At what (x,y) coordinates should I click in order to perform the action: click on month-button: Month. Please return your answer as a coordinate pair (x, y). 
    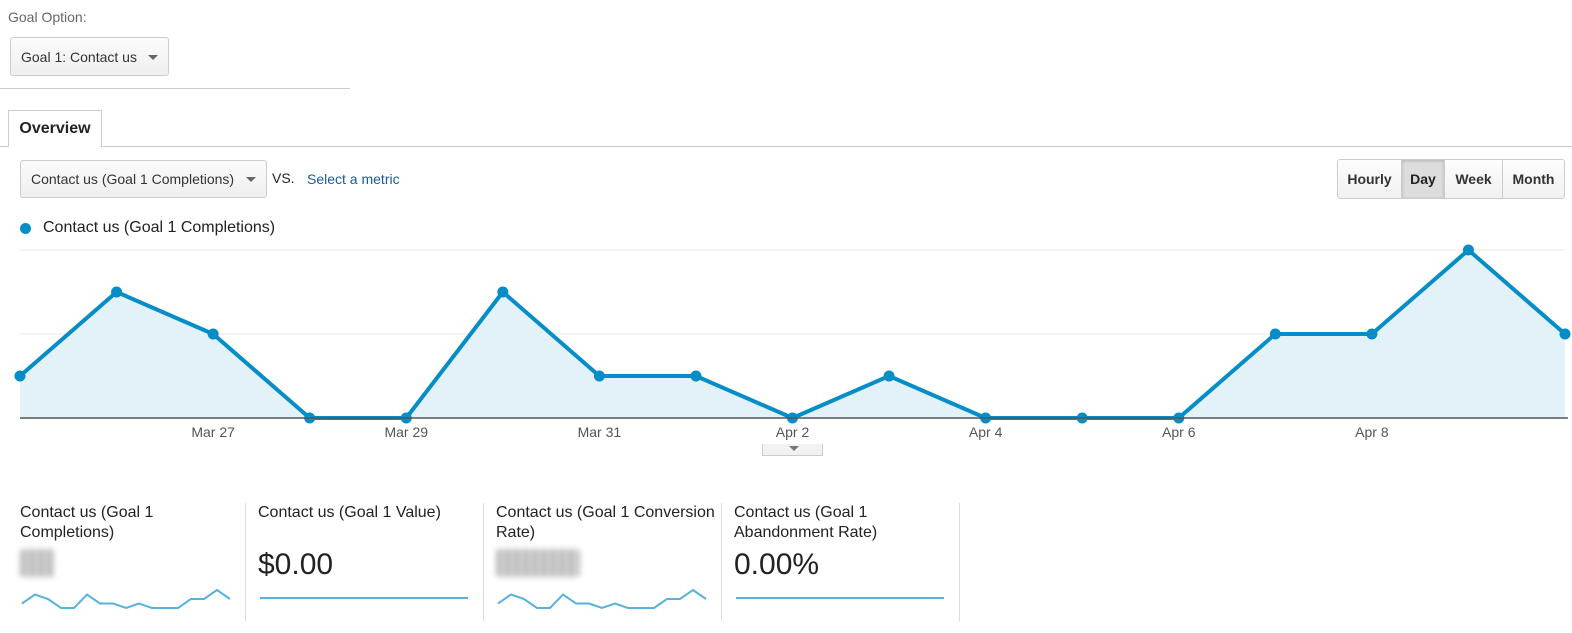
    Looking at the image, I should click on (1533, 179).